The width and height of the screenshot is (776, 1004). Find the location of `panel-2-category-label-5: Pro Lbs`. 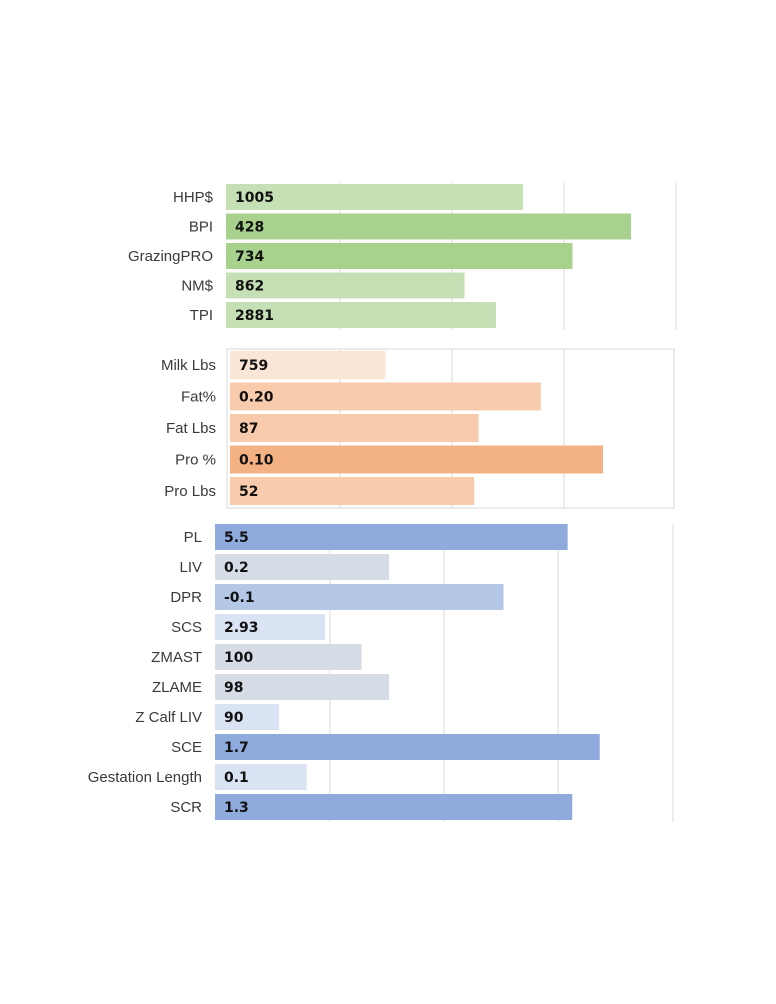

panel-2-category-label-5: Pro Lbs is located at coordinates (190, 491).